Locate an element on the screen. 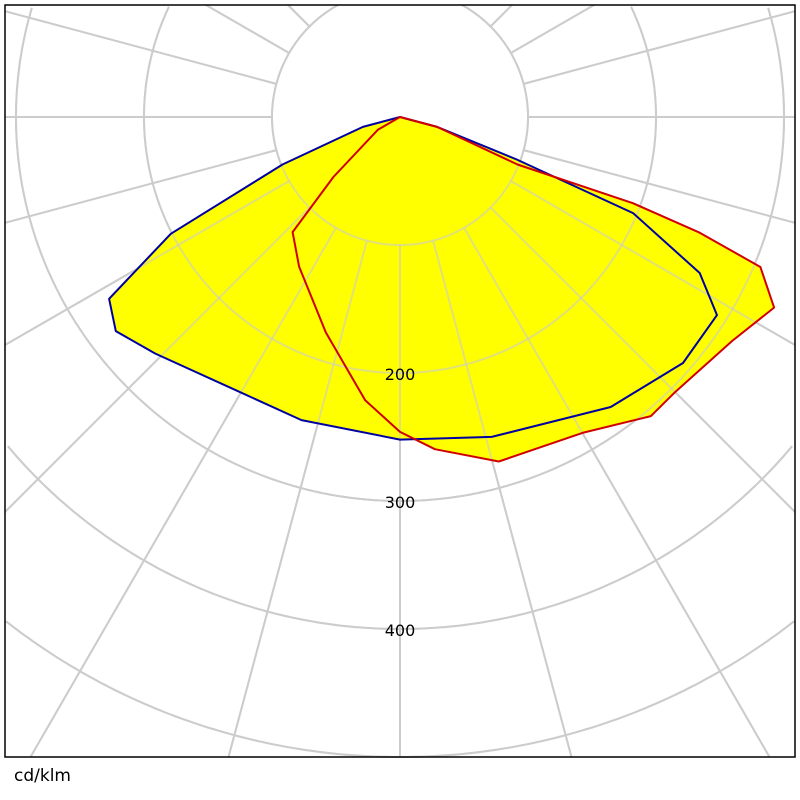 Image resolution: width=800 pixels, height=800 pixels. tick-labels: 200 300 400 is located at coordinates (400, 502).